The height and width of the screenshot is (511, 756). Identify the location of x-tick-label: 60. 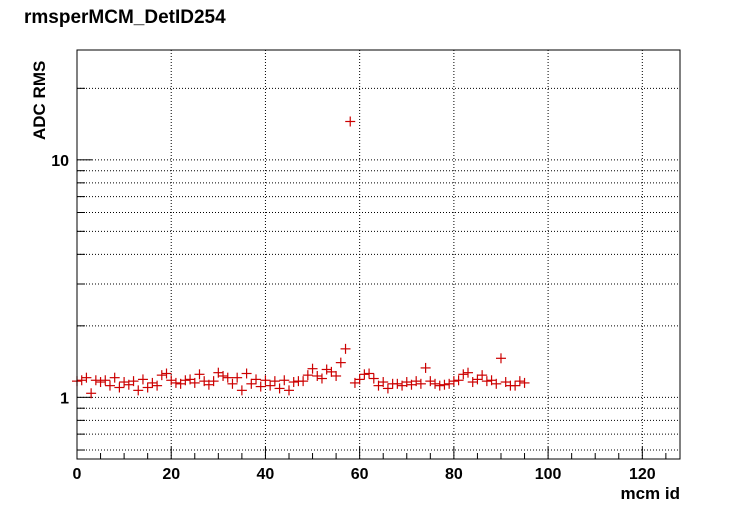
(360, 474).